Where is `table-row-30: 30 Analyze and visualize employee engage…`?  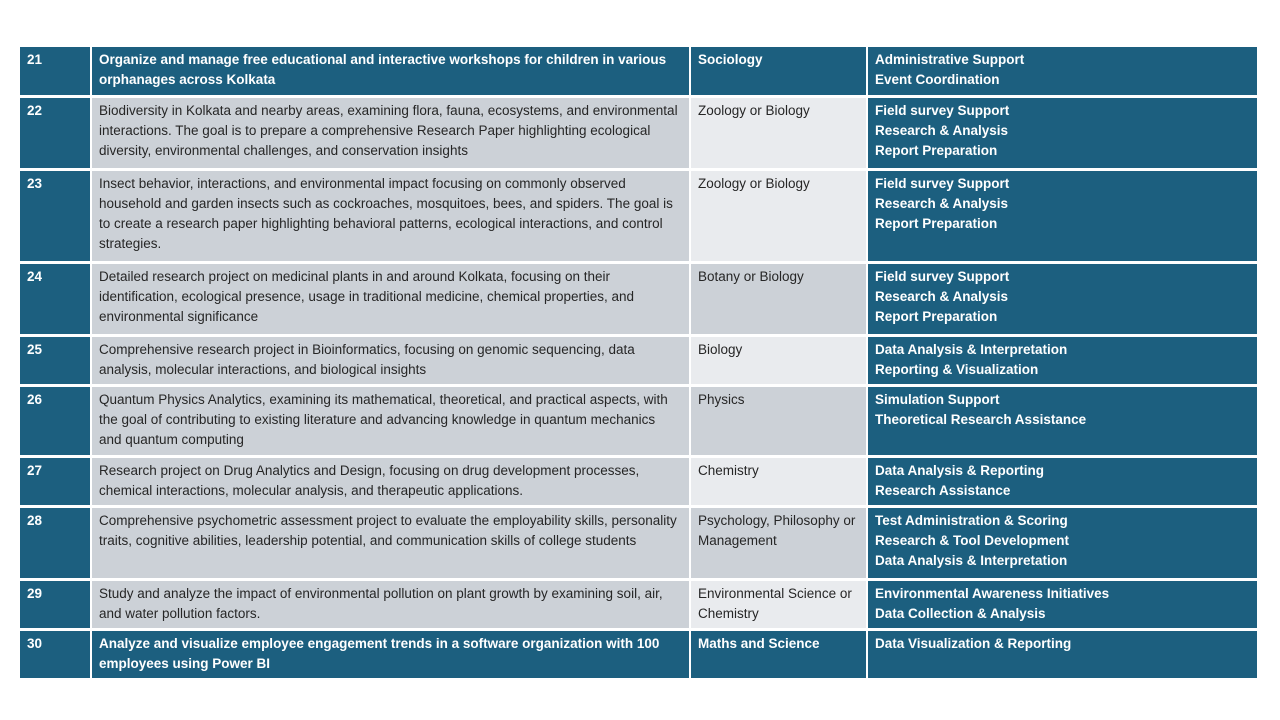
table-row-30: 30 Analyze and visualize employee engage… is located at coordinates (638, 654).